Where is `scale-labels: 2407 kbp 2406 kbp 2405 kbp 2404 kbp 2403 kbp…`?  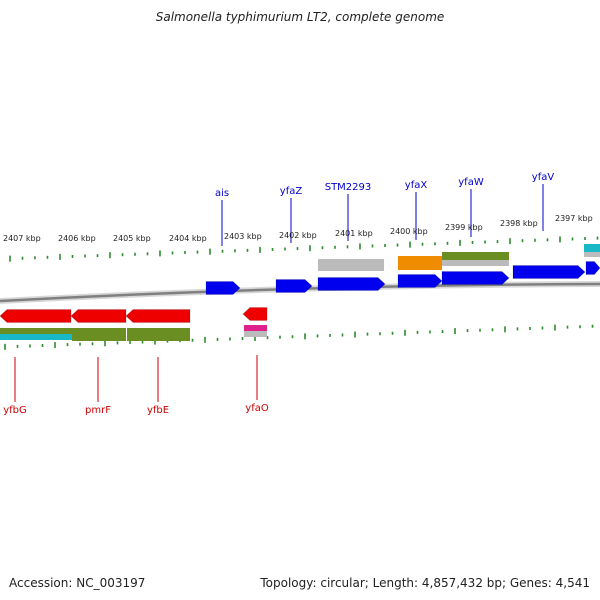
scale-labels: 2407 kbp 2406 kbp 2405 kbp 2404 kbp 2403 kbp… is located at coordinates (298, 228).